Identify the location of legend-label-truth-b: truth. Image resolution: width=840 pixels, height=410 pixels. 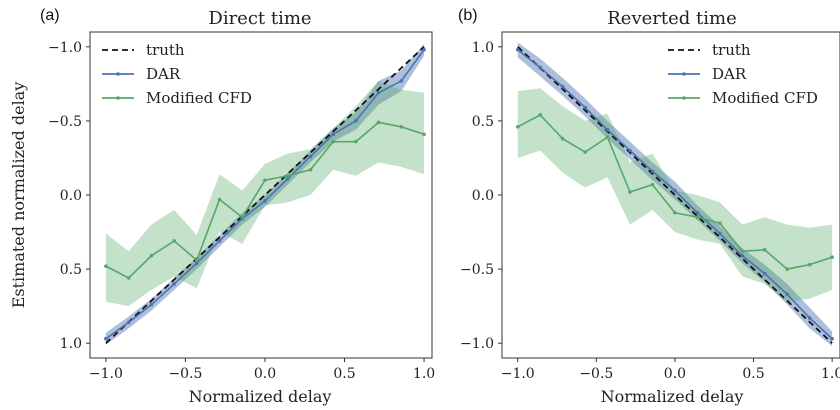
(731, 50).